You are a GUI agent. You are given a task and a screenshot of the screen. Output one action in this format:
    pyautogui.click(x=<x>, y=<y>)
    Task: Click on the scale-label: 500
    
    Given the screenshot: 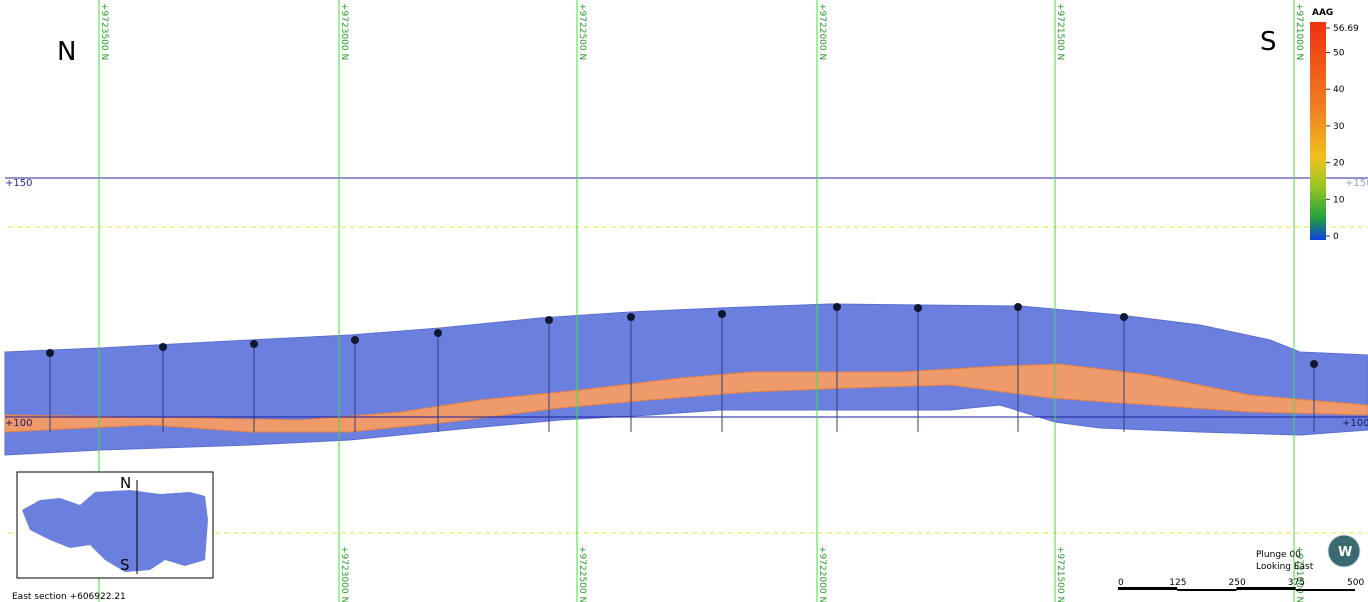 What is the action you would take?
    pyautogui.click(x=1355, y=583)
    